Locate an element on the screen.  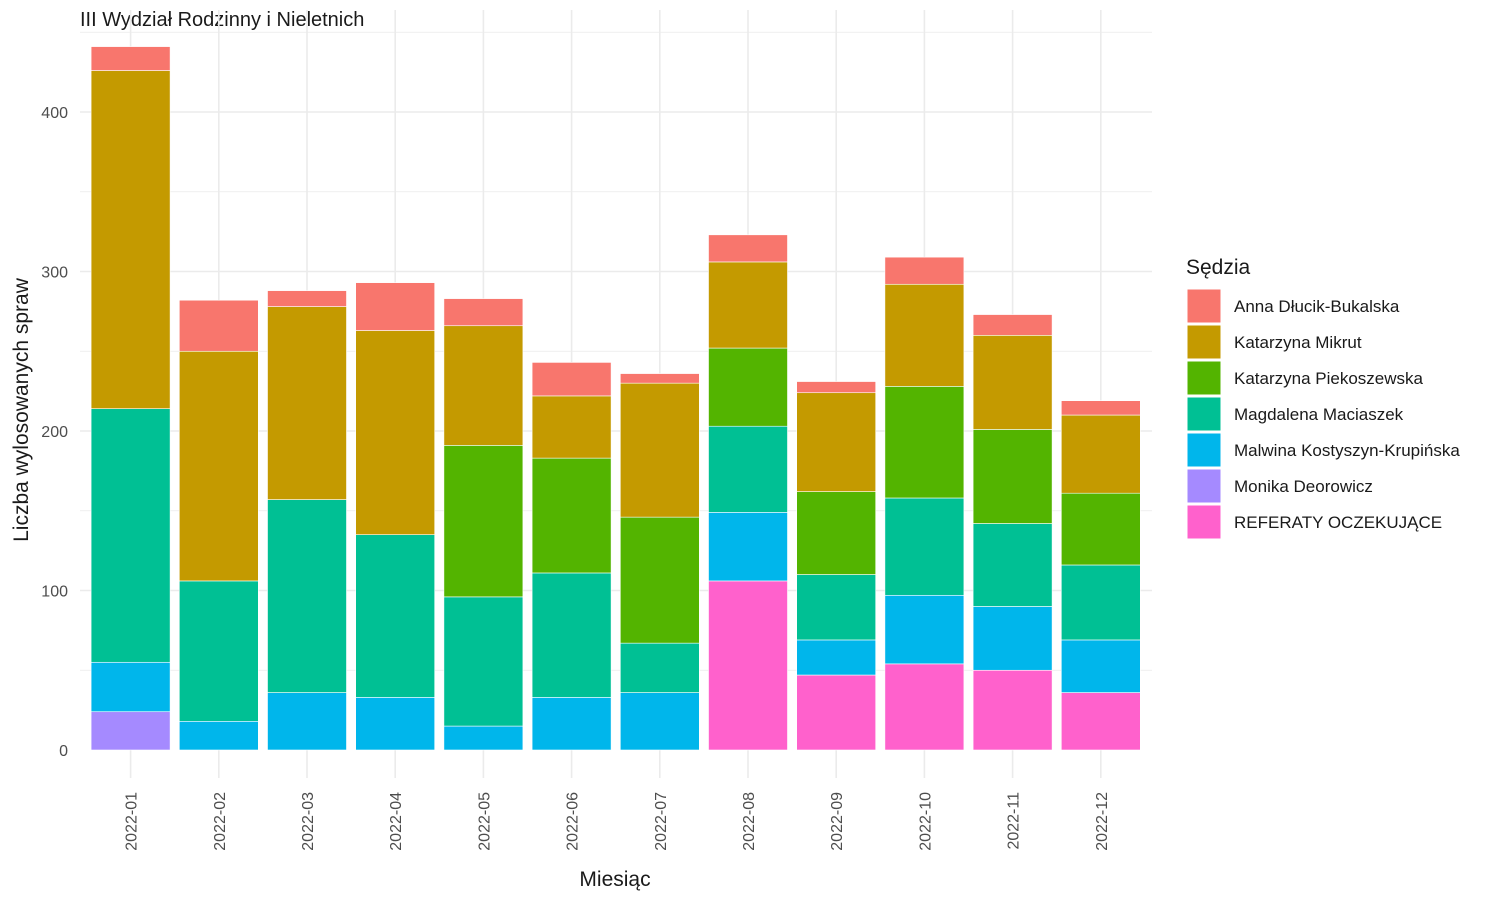
y-tick-label: 300 is located at coordinates (54, 273).